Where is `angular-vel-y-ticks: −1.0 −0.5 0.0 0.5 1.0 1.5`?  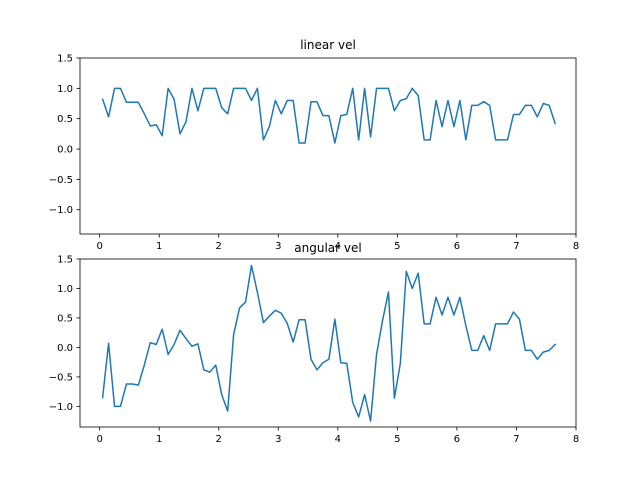
angular-vel-y-ticks: −1.0 −0.5 0.0 0.5 1.0 1.5 is located at coordinates (64, 334).